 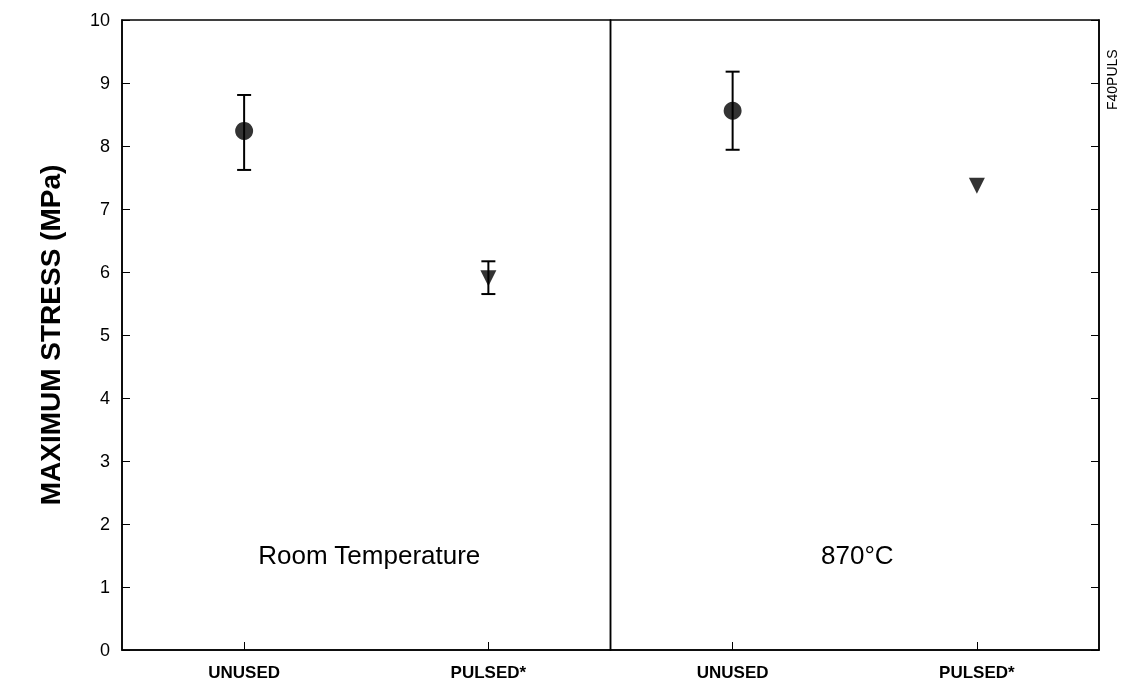 What do you see at coordinates (99, 20) in the screenshot?
I see `y-tick-label: 10` at bounding box center [99, 20].